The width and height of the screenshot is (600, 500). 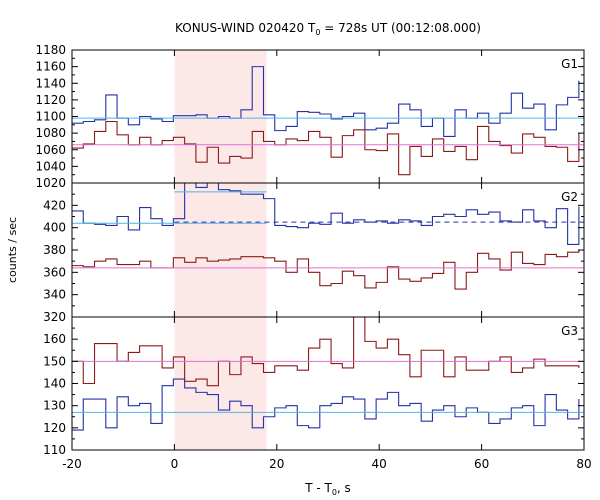 What do you see at coordinates (54, 250) in the screenshot?
I see `y-tick-label: 380` at bounding box center [54, 250].